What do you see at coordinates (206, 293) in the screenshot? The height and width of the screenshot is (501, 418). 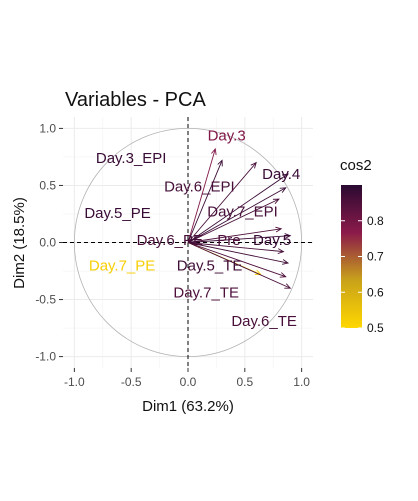 I see `variable-label: Day.7_TE` at bounding box center [206, 293].